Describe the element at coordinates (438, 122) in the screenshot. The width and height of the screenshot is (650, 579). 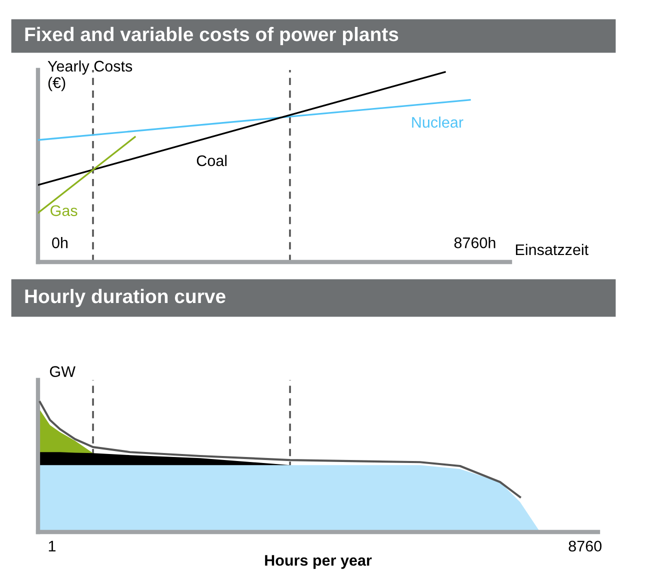
I see `series-label: Nuclear` at that location.